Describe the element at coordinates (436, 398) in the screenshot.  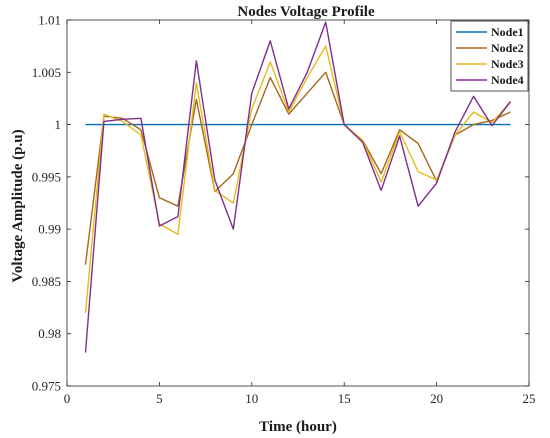
I see `x-tick-label: 20` at that location.